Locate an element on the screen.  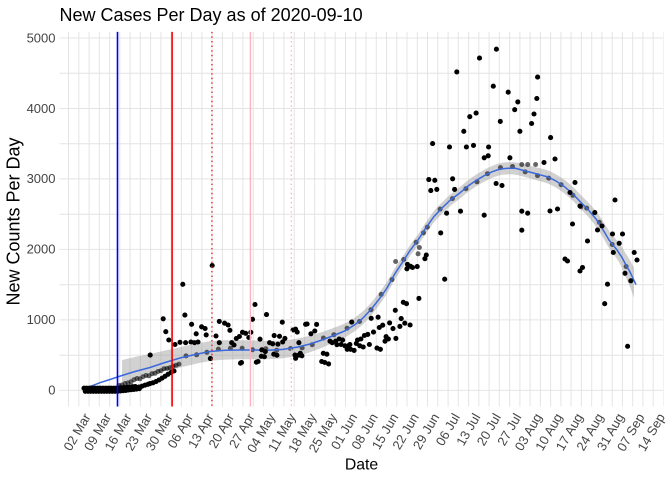
svg-text: 1000 is located at coordinates (41, 319).